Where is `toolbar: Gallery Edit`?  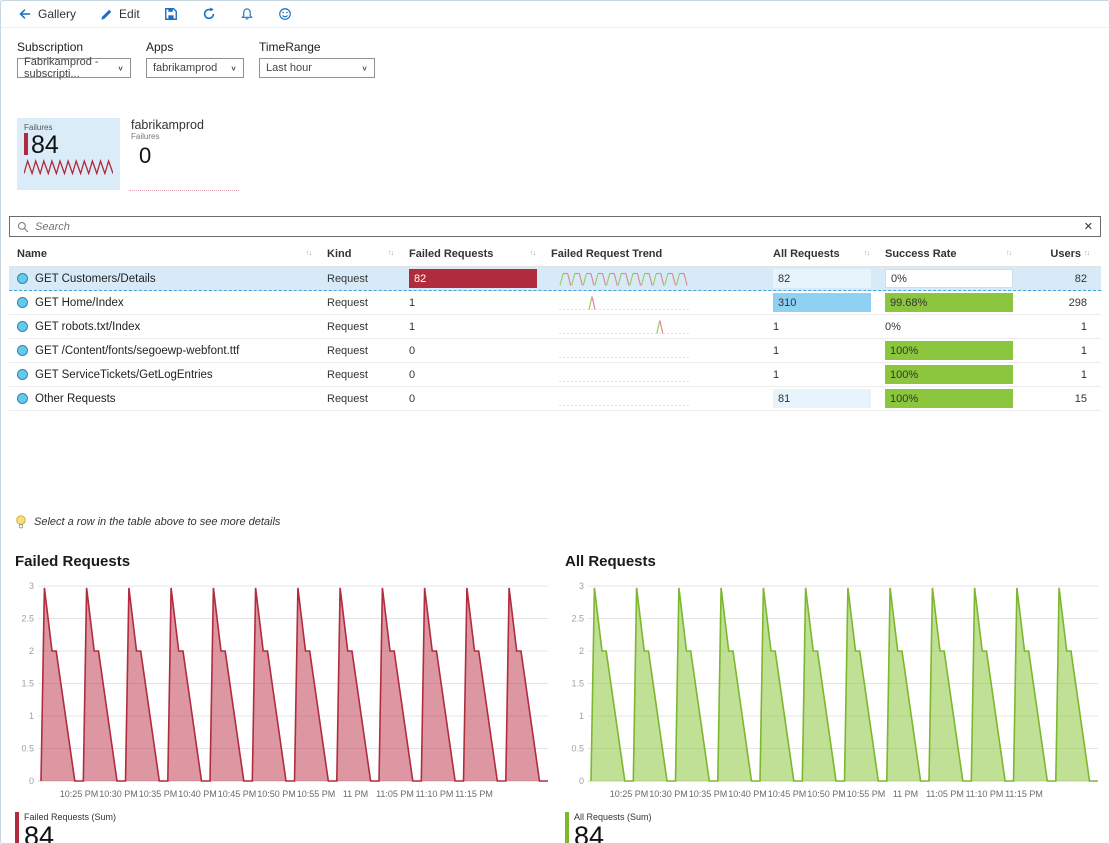 toolbar: Gallery Edit is located at coordinates (555, 14).